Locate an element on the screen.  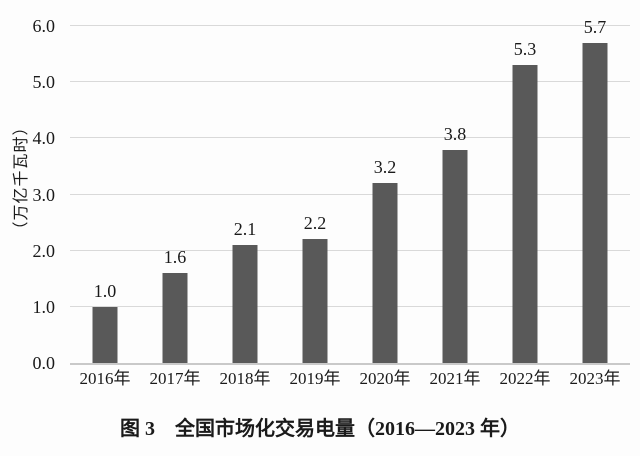
bar-slot: 1.0 is located at coordinates (105, 194).